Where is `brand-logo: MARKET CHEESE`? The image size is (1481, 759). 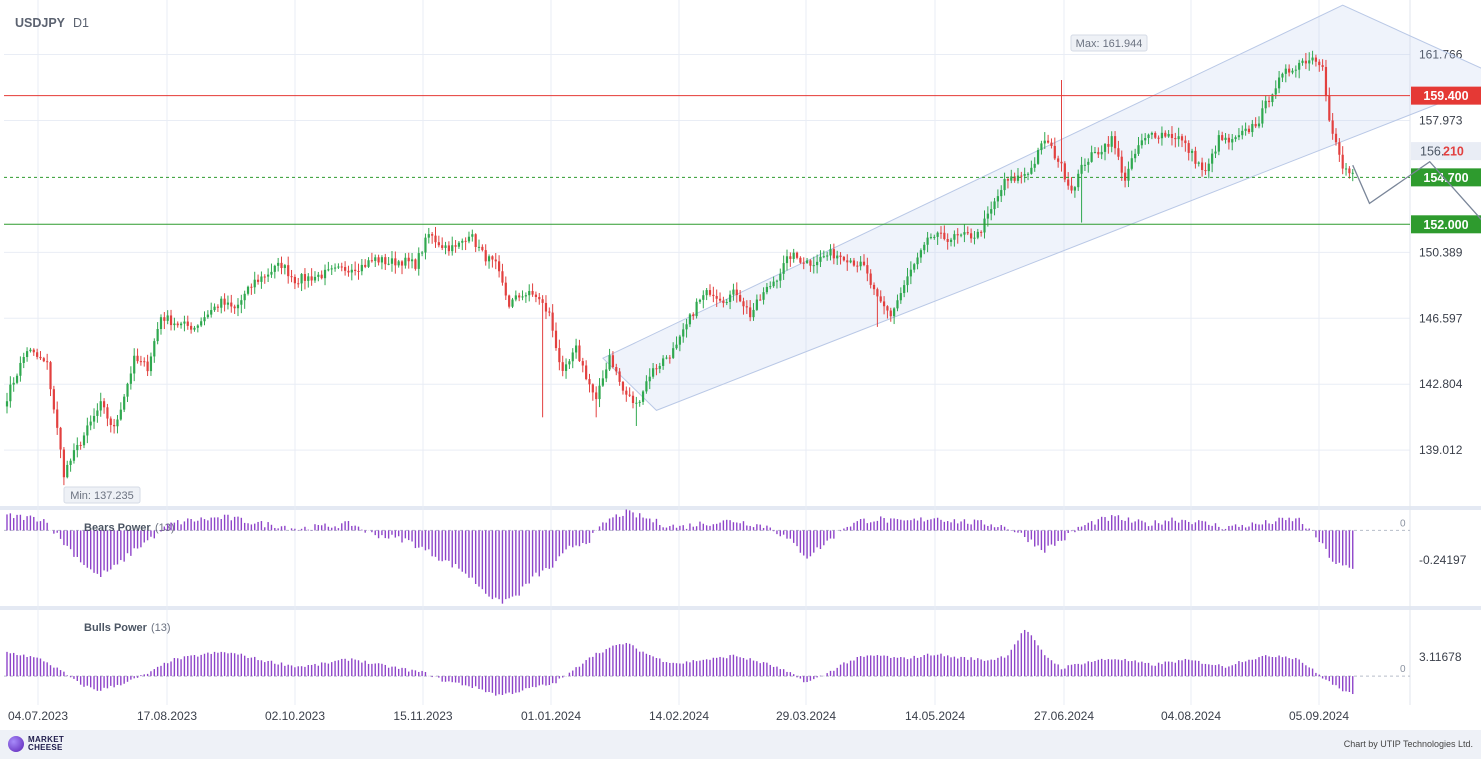
brand-logo: MARKET CHEESE is located at coordinates (36, 744).